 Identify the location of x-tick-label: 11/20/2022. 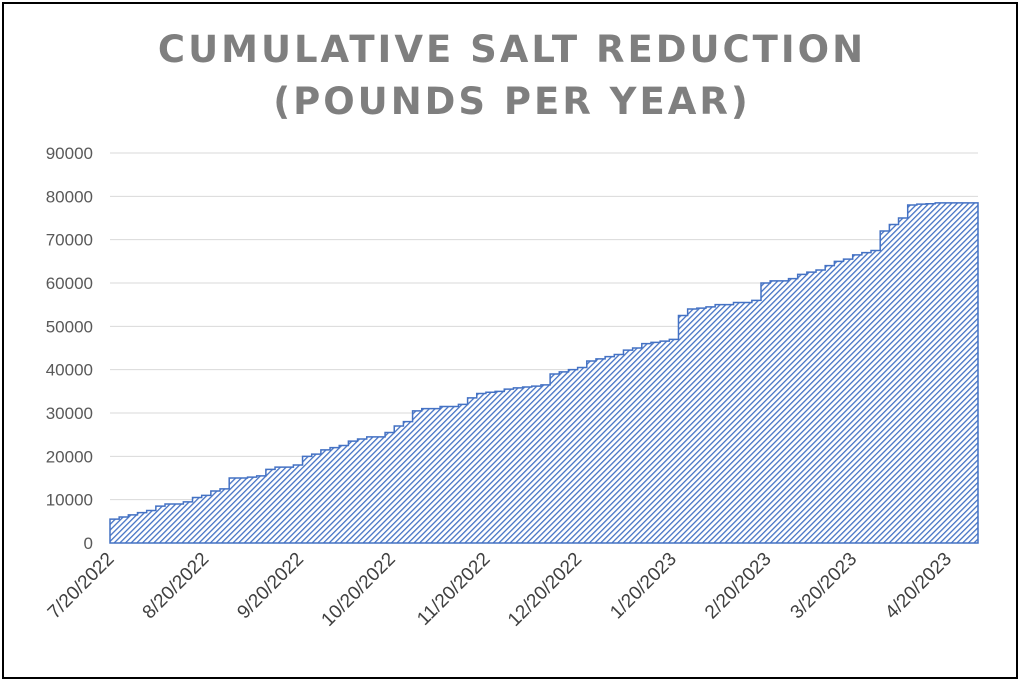
(453, 589).